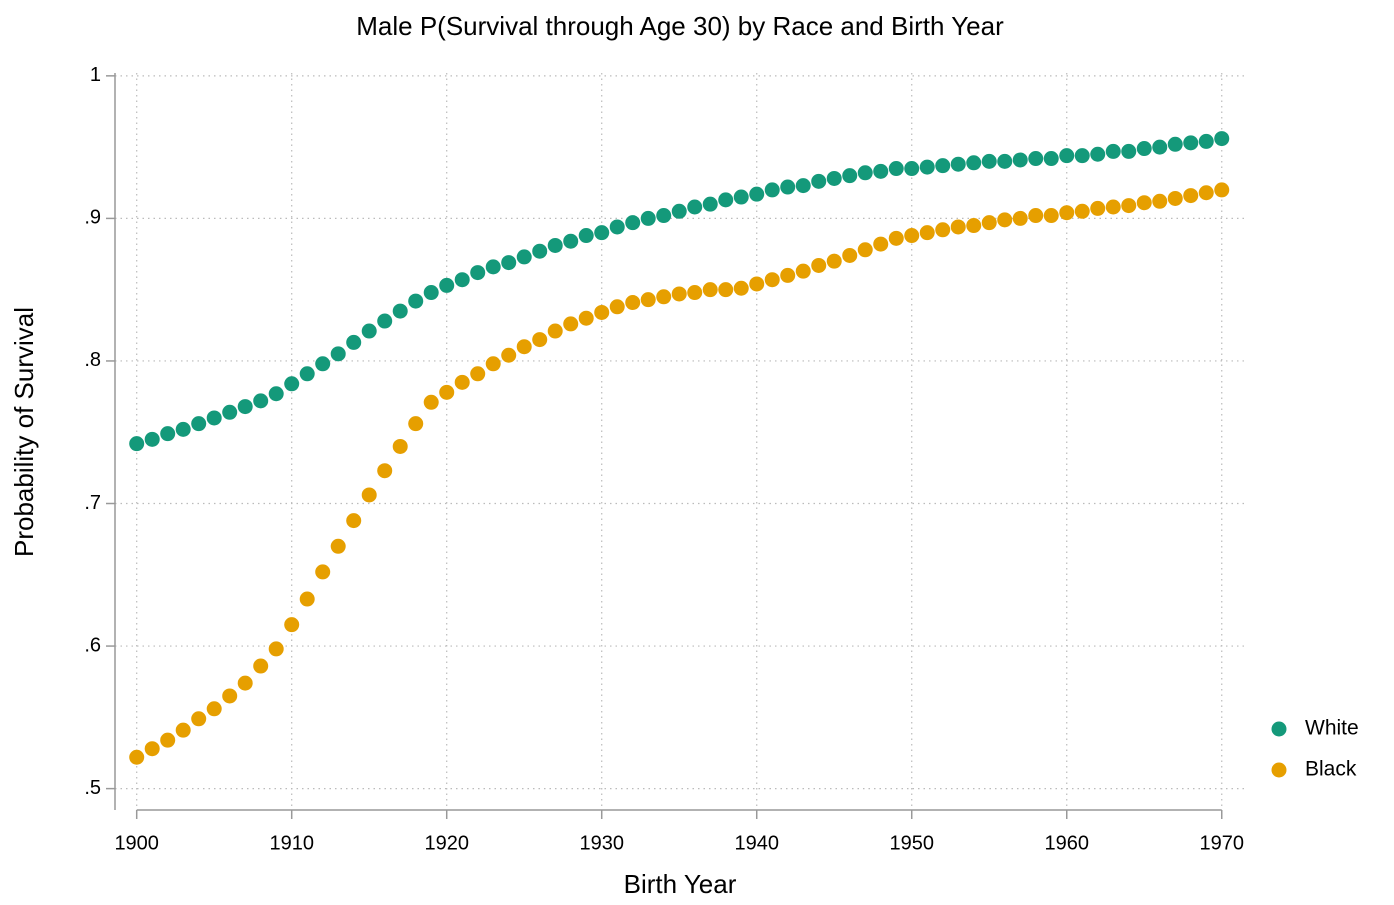  I want to click on y-axis-label: Probability of Survival, so click(24, 432).